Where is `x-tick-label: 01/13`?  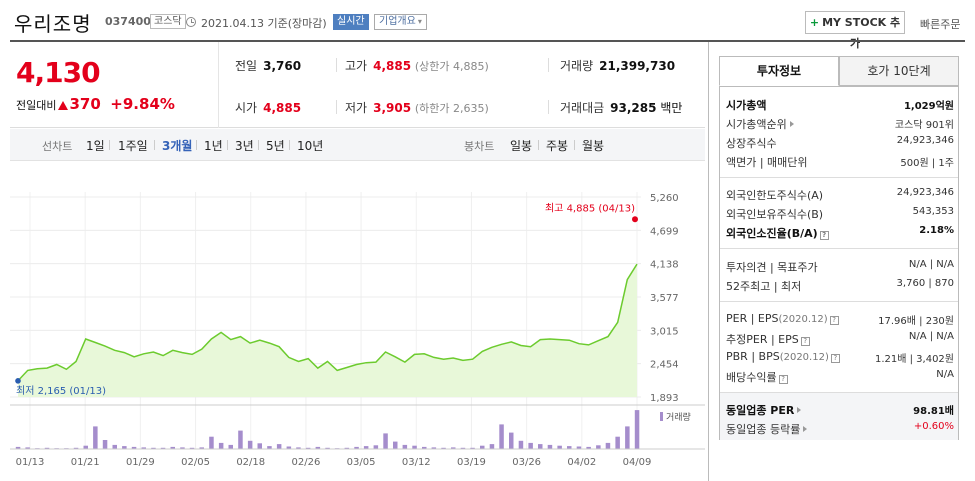
x-tick-label: 01/13 is located at coordinates (30, 462).